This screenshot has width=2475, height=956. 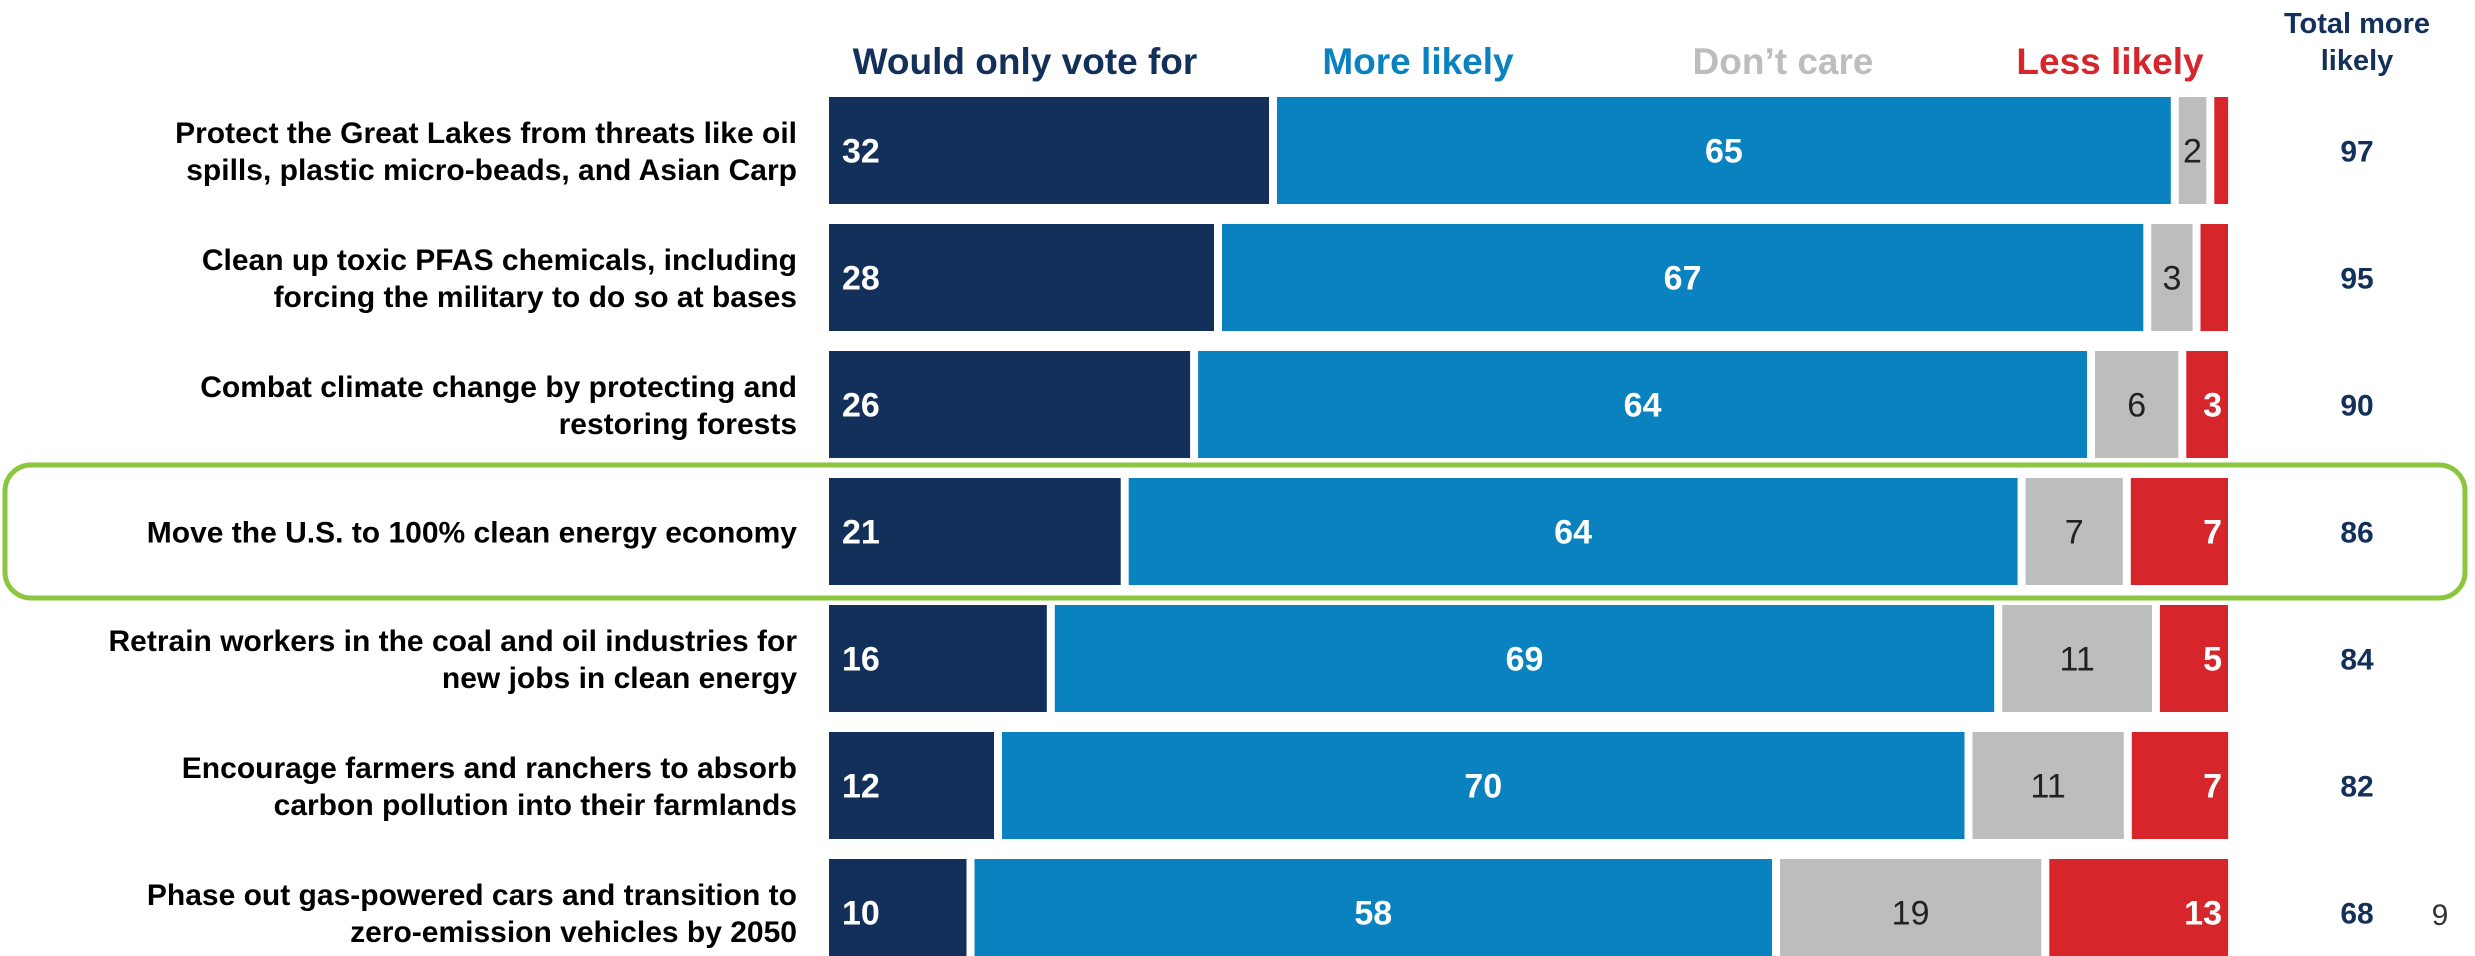 I want to click on totals-header-line: Total more, so click(x=2357, y=24).